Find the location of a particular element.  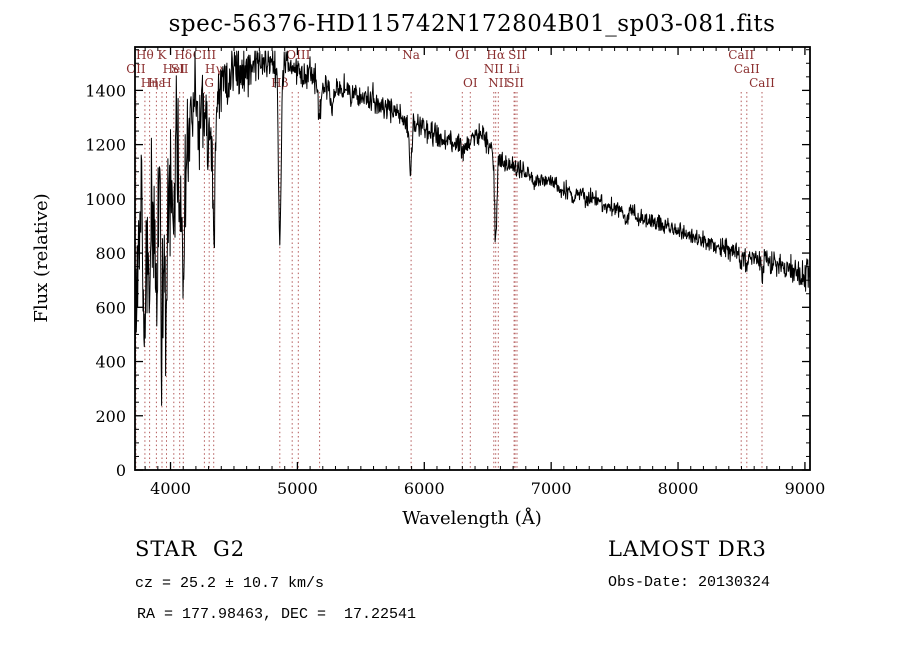

line-label-5896: Na is located at coordinates (411, 55).